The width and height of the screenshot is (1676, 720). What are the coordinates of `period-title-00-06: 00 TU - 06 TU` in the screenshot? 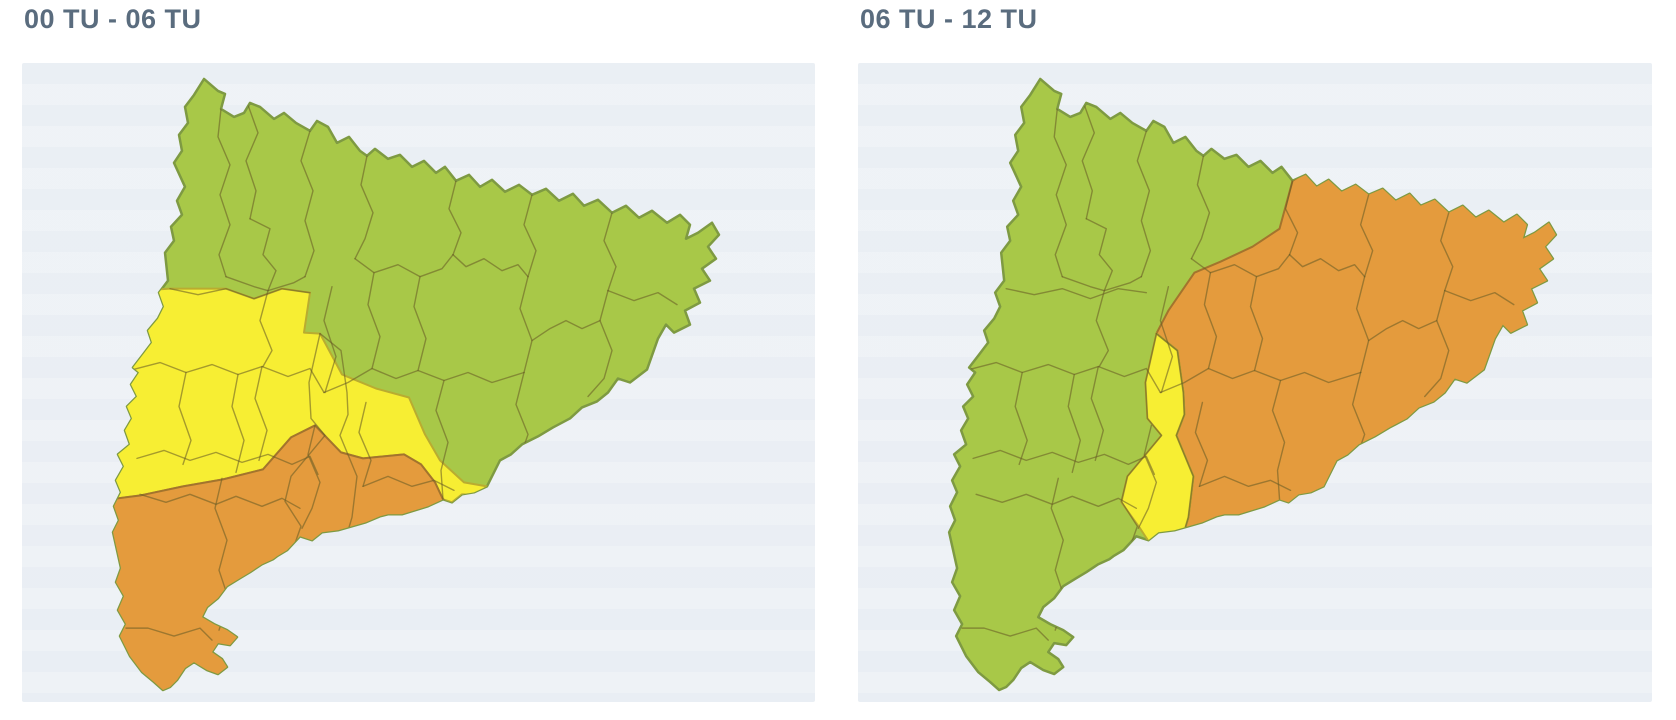 It's located at (113, 19).